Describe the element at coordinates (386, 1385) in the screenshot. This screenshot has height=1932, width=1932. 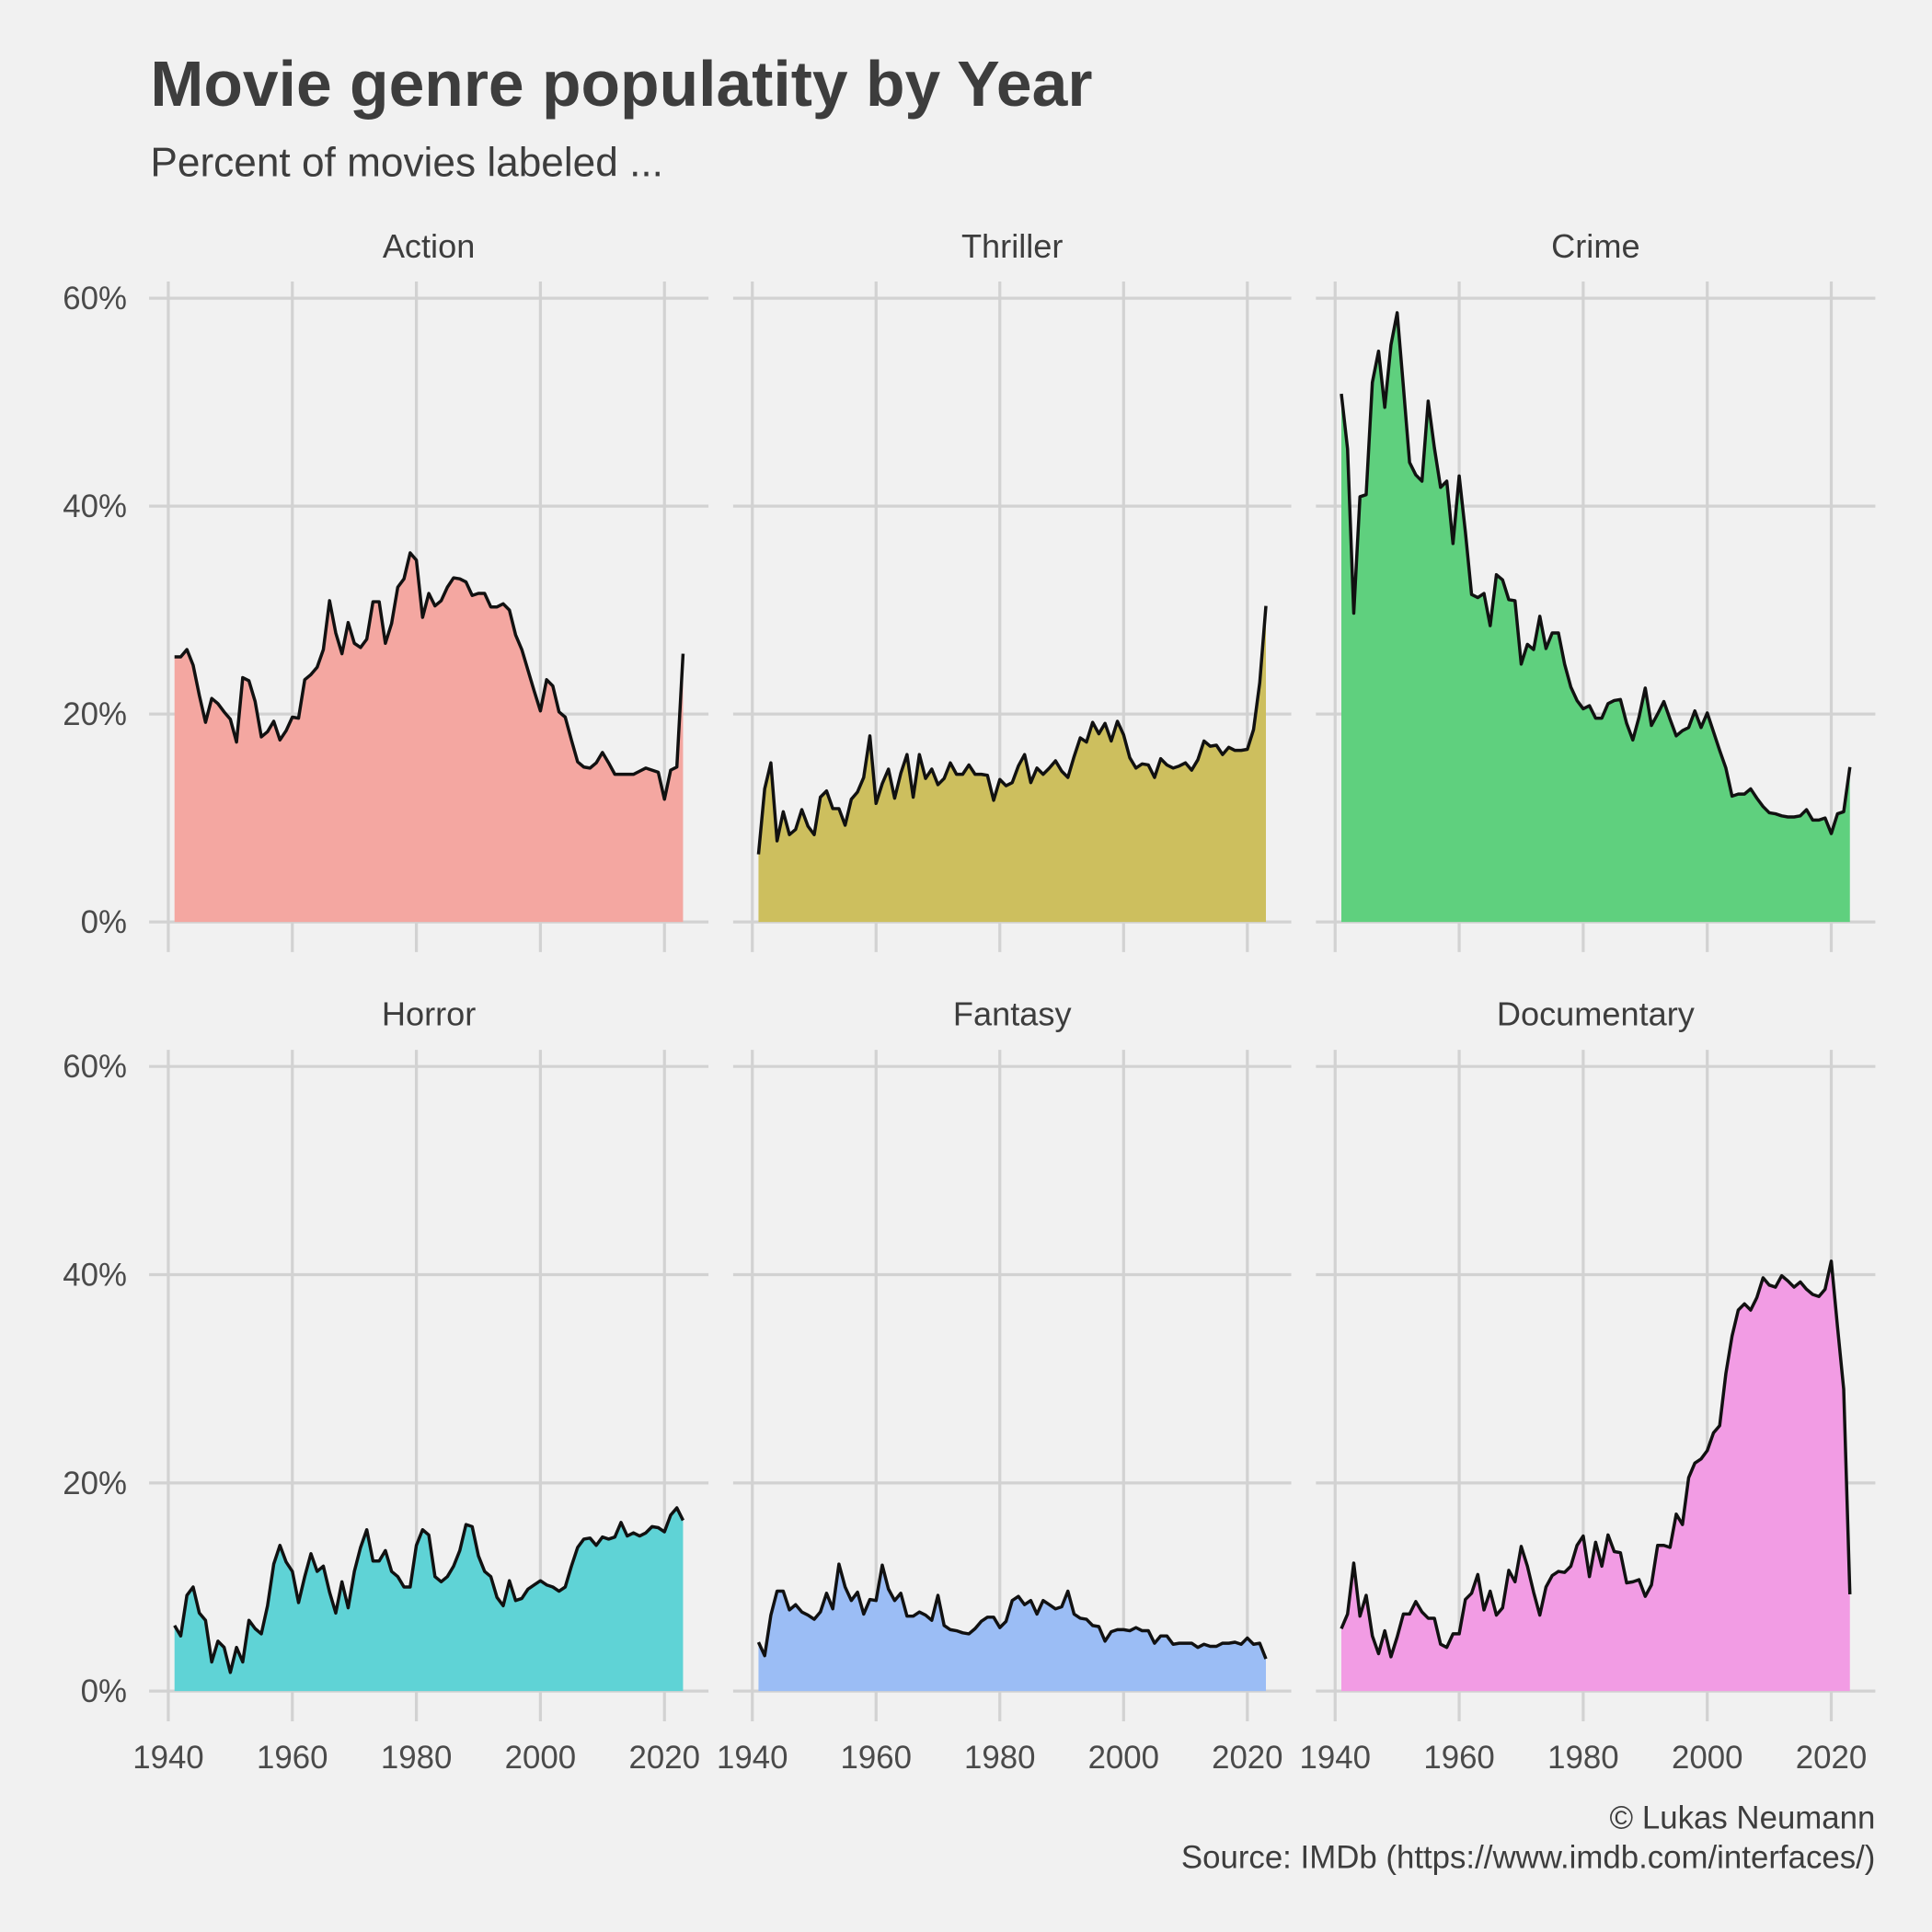
I see `panel: Horror 0% 20% 40% 60% 1940 1960 1980 2000 2020` at that location.